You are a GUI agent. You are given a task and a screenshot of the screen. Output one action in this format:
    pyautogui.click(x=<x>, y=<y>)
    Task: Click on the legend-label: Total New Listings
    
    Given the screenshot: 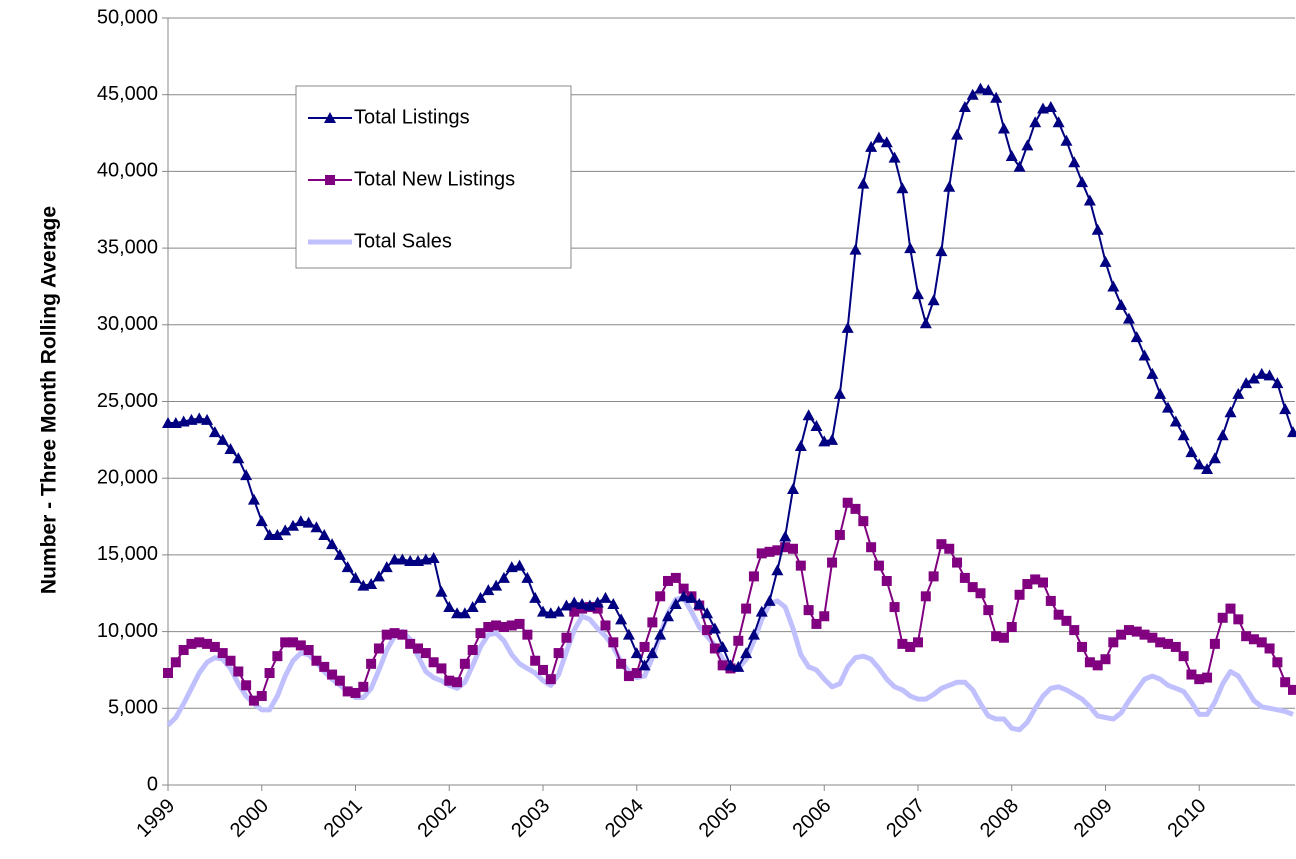 What is the action you would take?
    pyautogui.click(x=434, y=179)
    